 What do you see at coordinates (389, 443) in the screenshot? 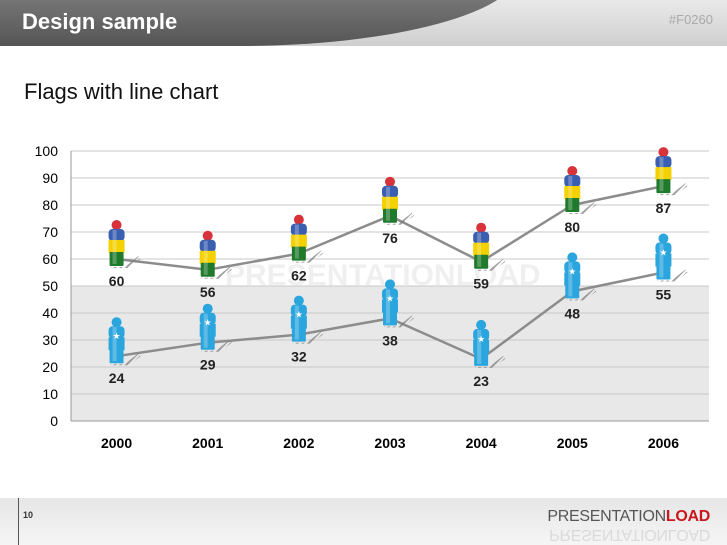
I see `x-tick-label: 2003` at bounding box center [389, 443].